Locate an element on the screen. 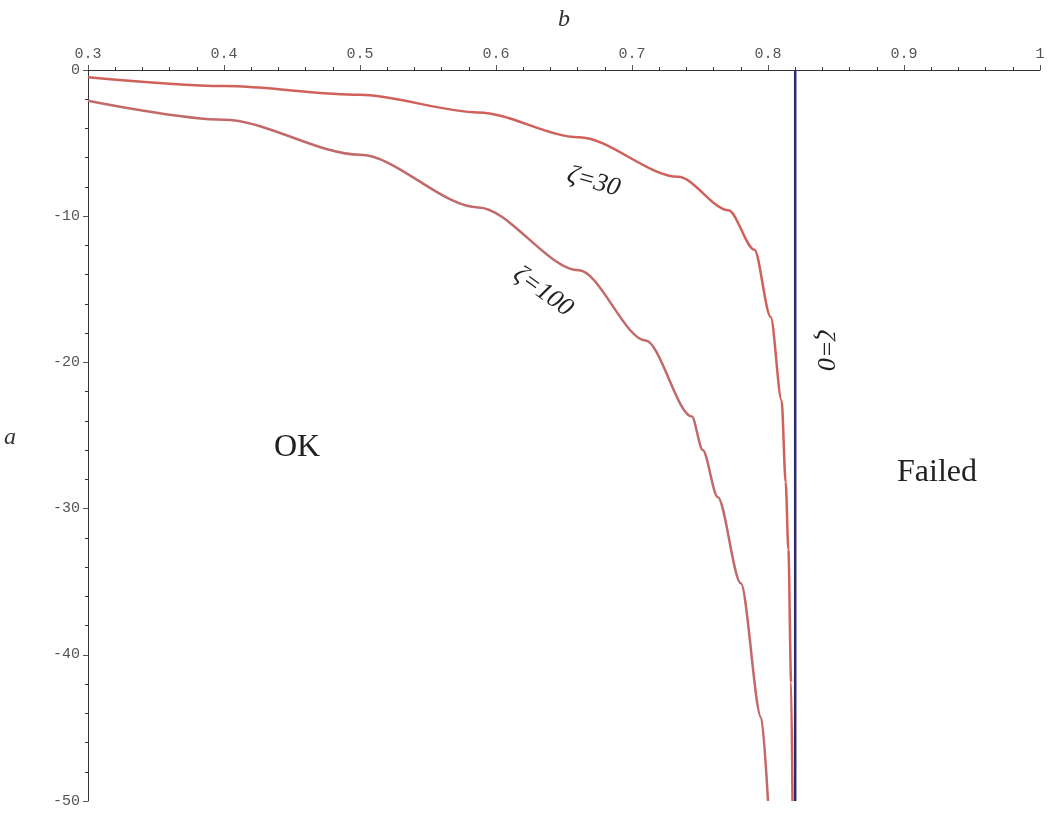 The height and width of the screenshot is (815, 1054). y-tick-label: -50 is located at coordinates (66, 801).